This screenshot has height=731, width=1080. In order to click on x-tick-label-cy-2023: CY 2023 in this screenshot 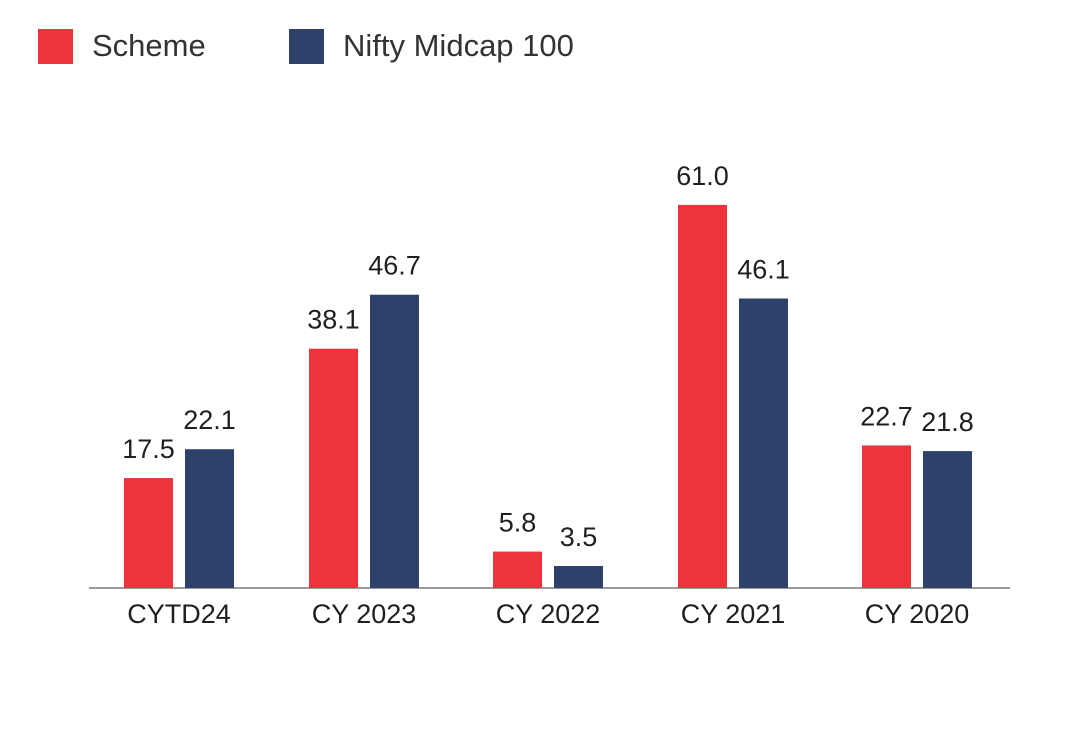, I will do `click(364, 614)`.